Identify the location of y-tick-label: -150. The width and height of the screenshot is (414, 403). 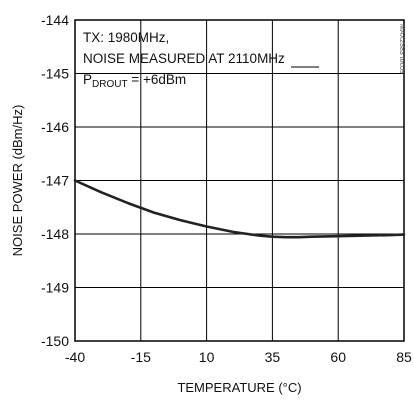
(55, 341).